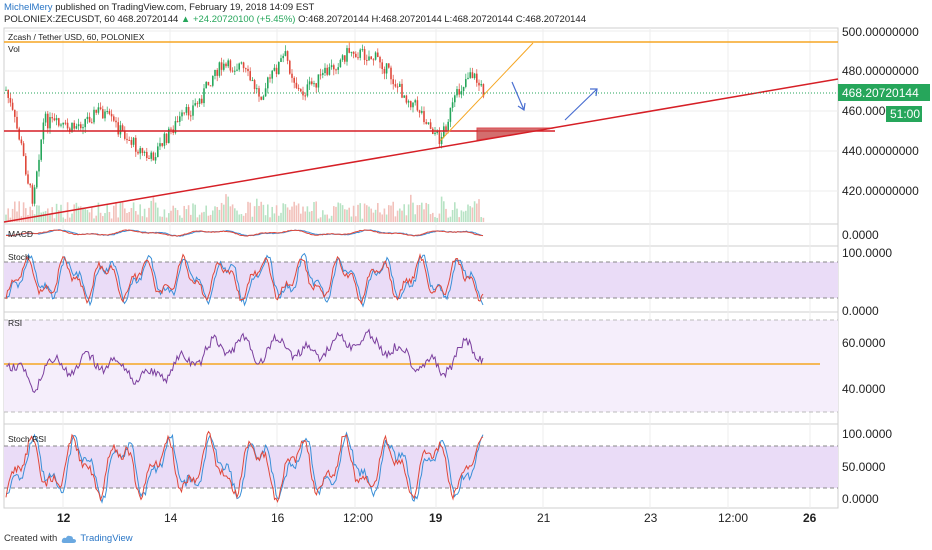 This screenshot has height=550, width=932. I want to click on time-label-21: 21, so click(544, 518).